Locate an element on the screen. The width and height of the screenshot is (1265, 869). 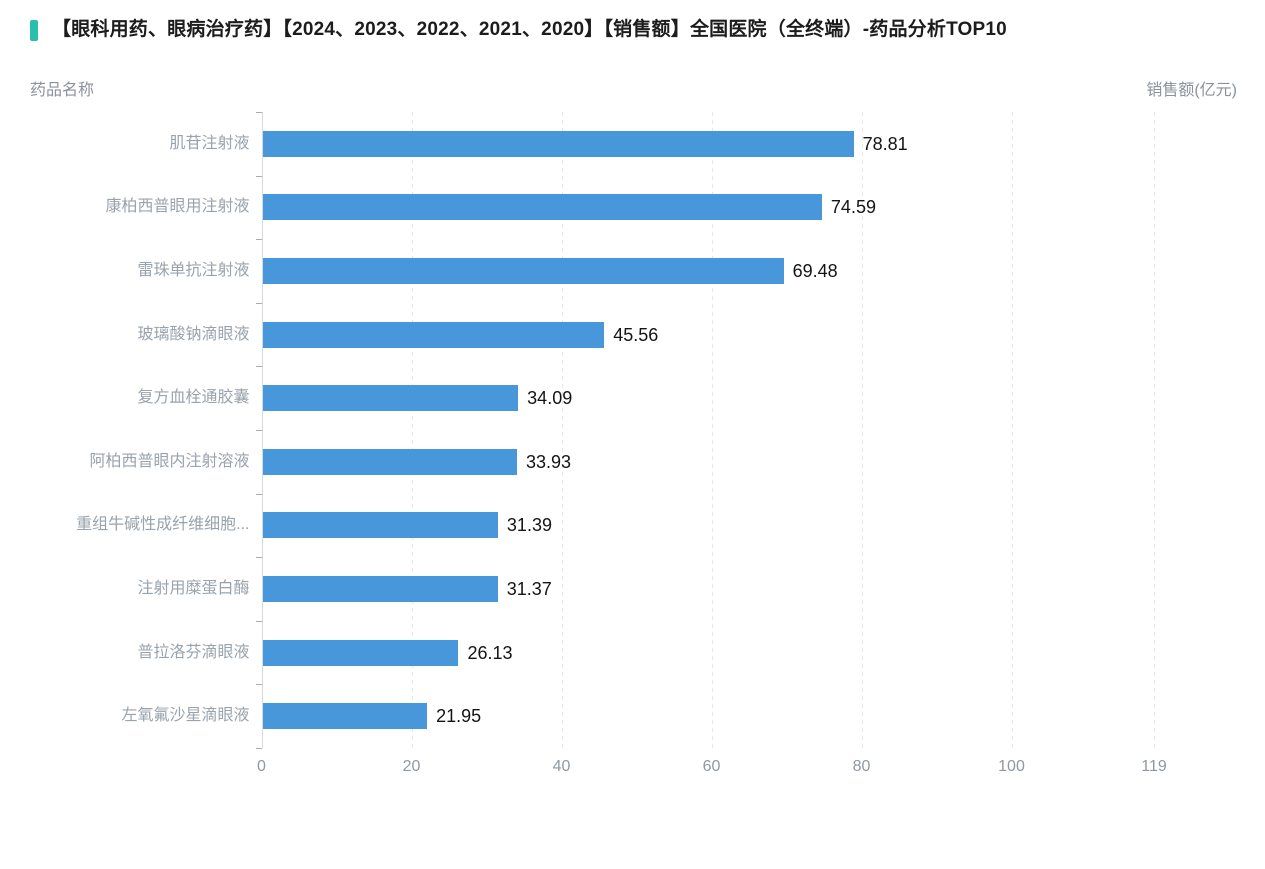
value-label: 31.37 is located at coordinates (529, 589).